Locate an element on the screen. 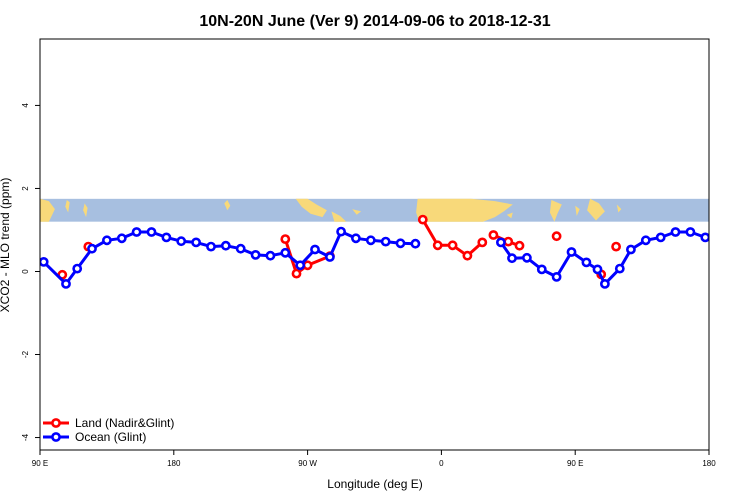  x-tick-label: 0 is located at coordinates (441, 463).